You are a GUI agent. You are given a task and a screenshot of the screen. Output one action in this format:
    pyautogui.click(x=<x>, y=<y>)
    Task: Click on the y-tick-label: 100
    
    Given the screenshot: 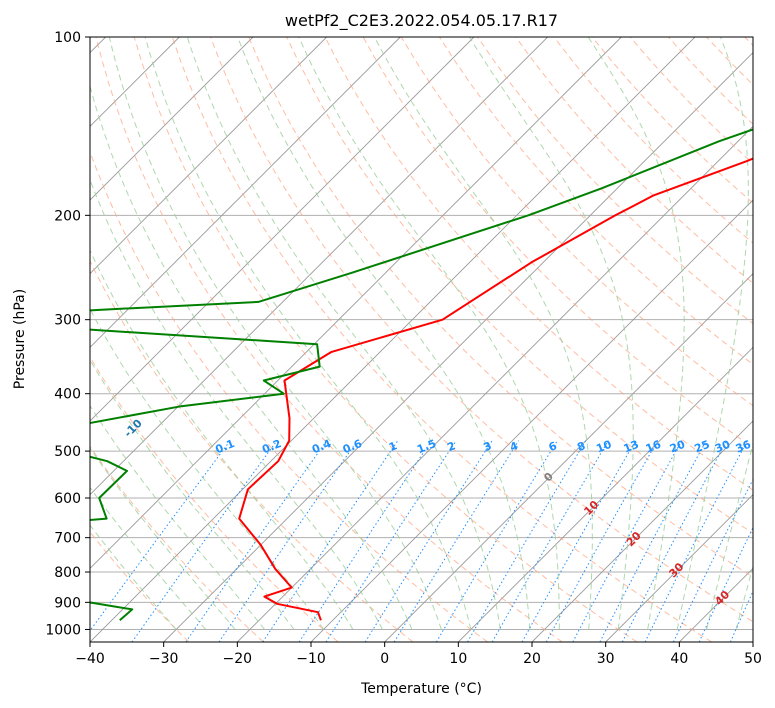 What is the action you would take?
    pyautogui.click(x=67, y=38)
    